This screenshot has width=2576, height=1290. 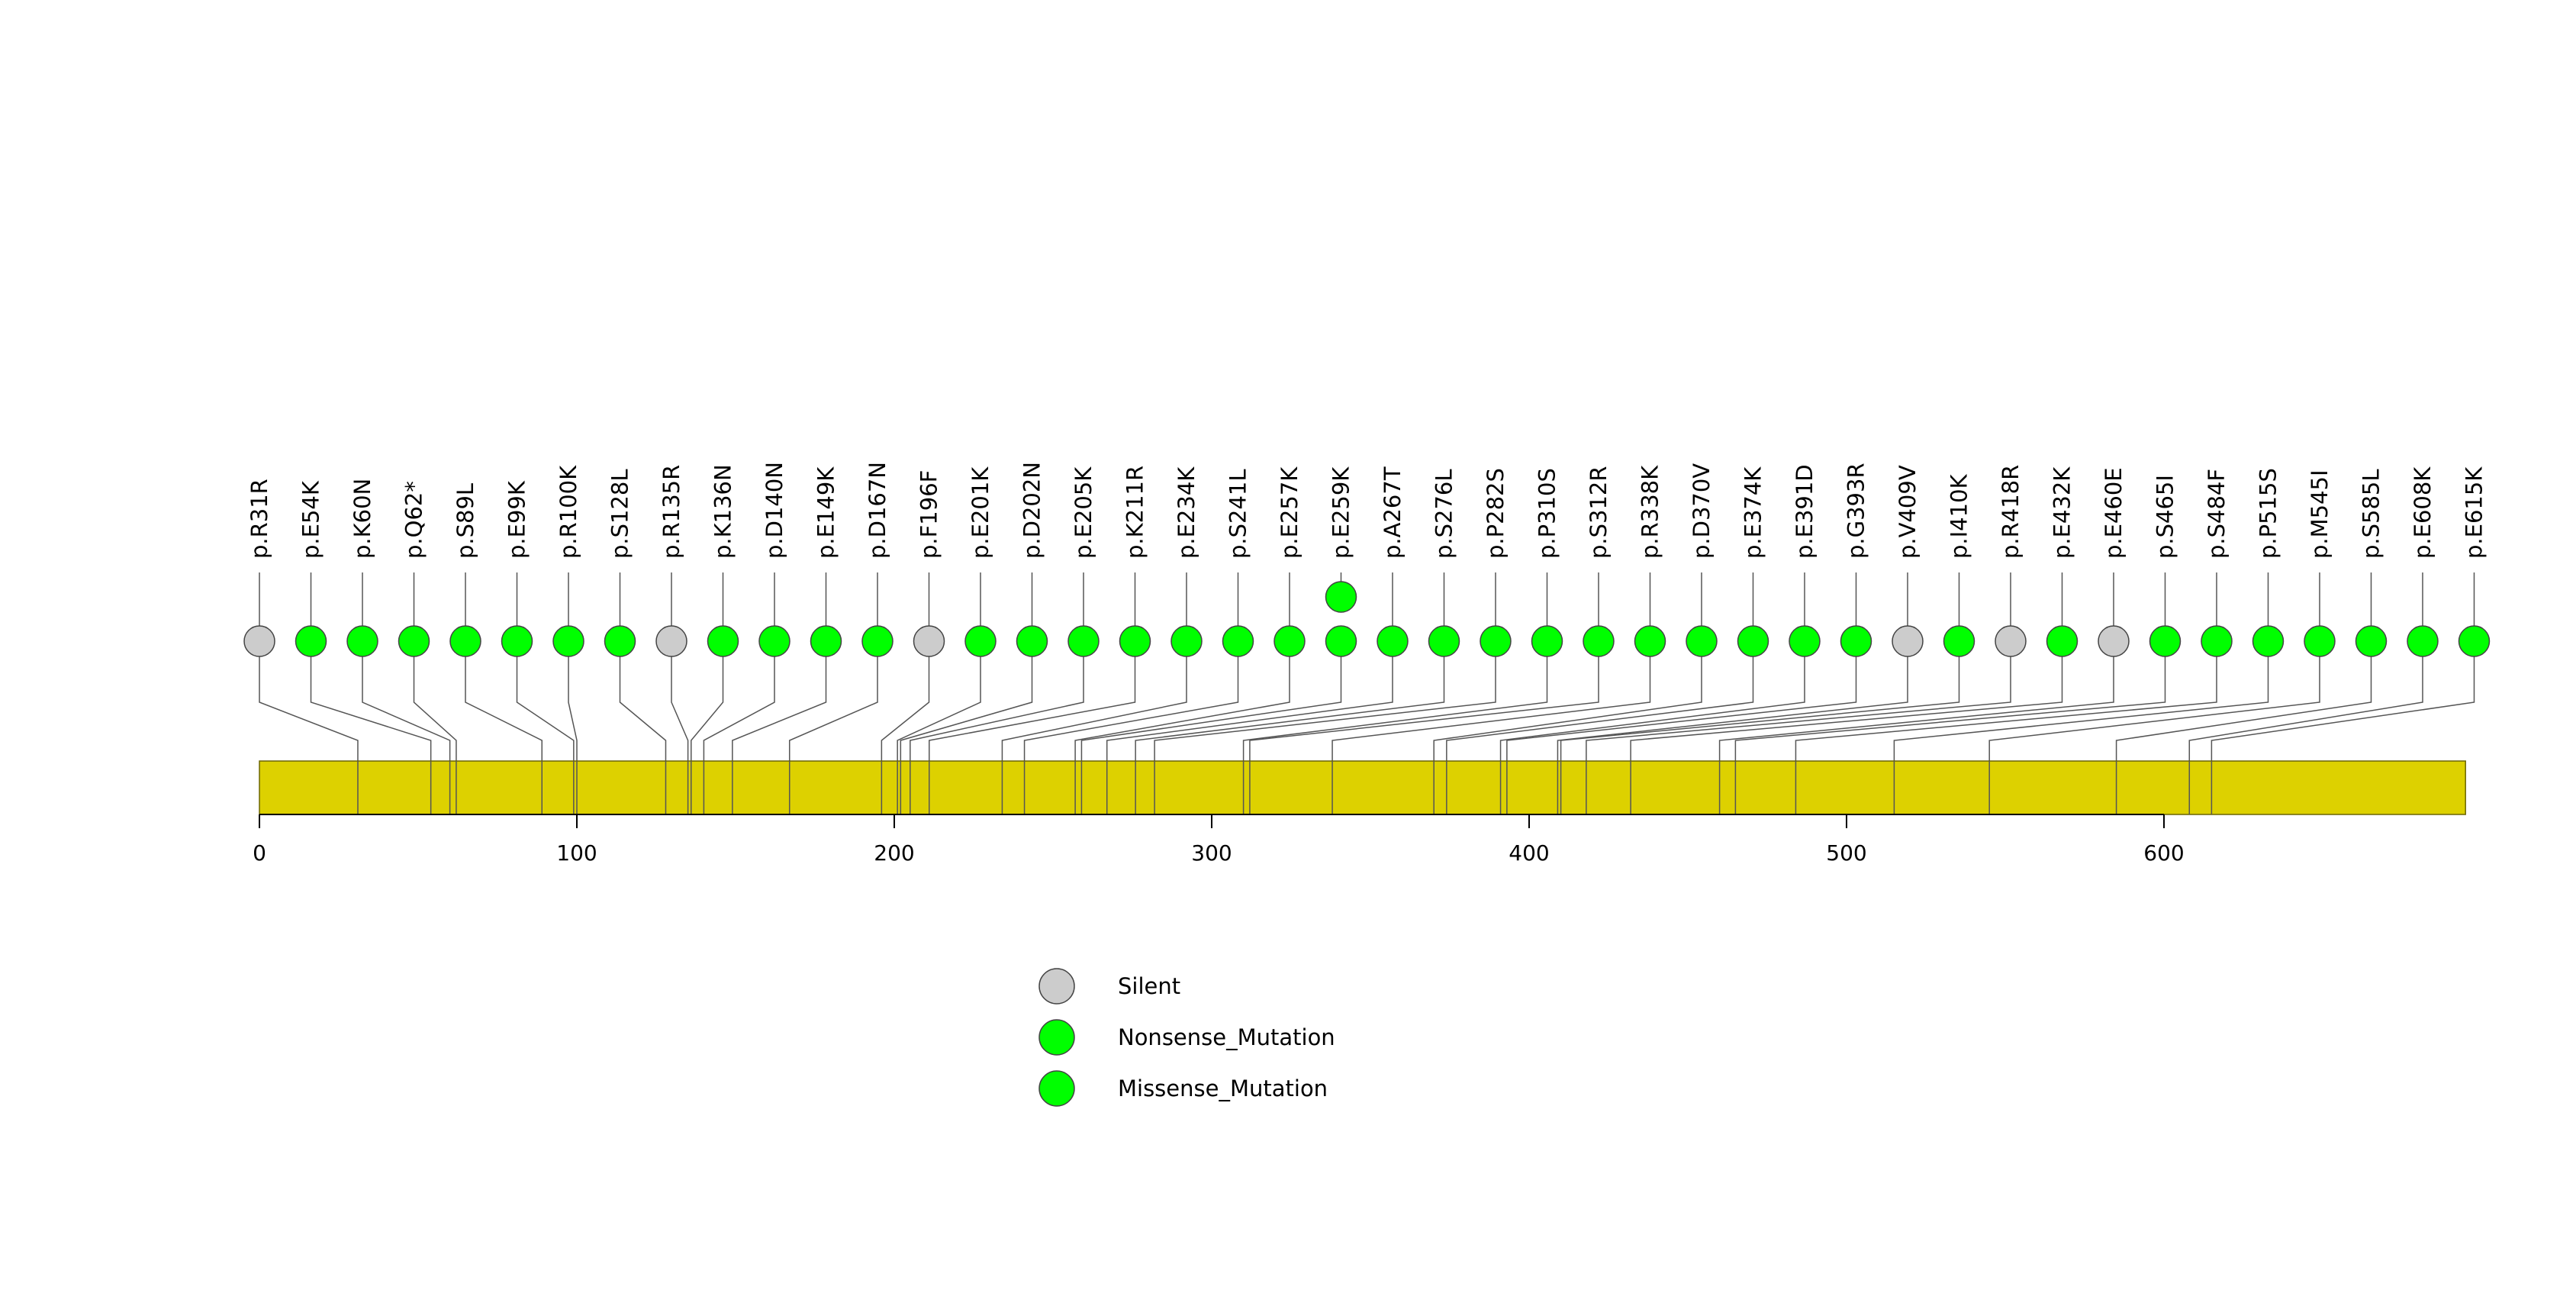 What do you see at coordinates (2163, 853) in the screenshot?
I see `x-tick-label: 600` at bounding box center [2163, 853].